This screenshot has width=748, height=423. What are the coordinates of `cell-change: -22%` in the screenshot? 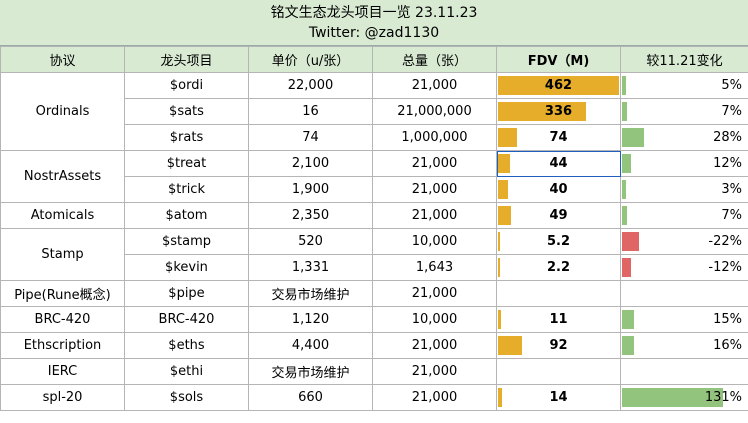 It's located at (684, 241).